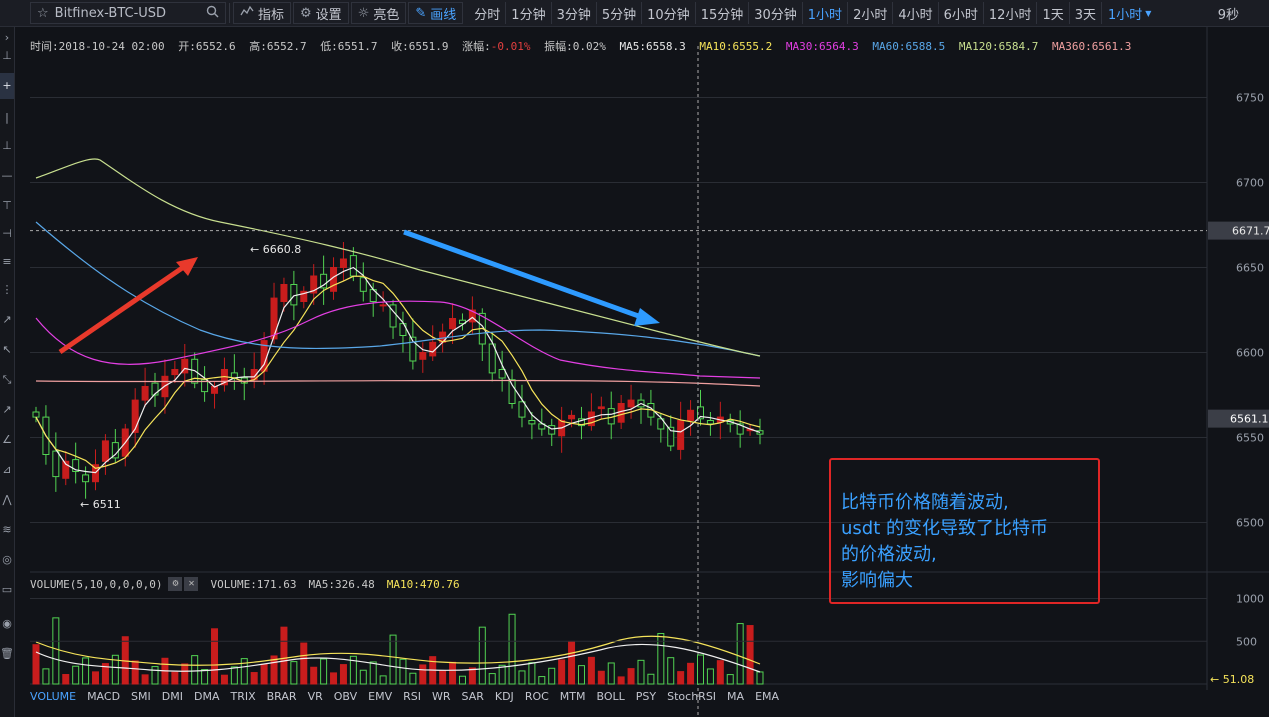 This screenshot has width=1269, height=717. Describe the element at coordinates (669, 13) in the screenshot. I see `period-tab-4: 10分钟` at that location.